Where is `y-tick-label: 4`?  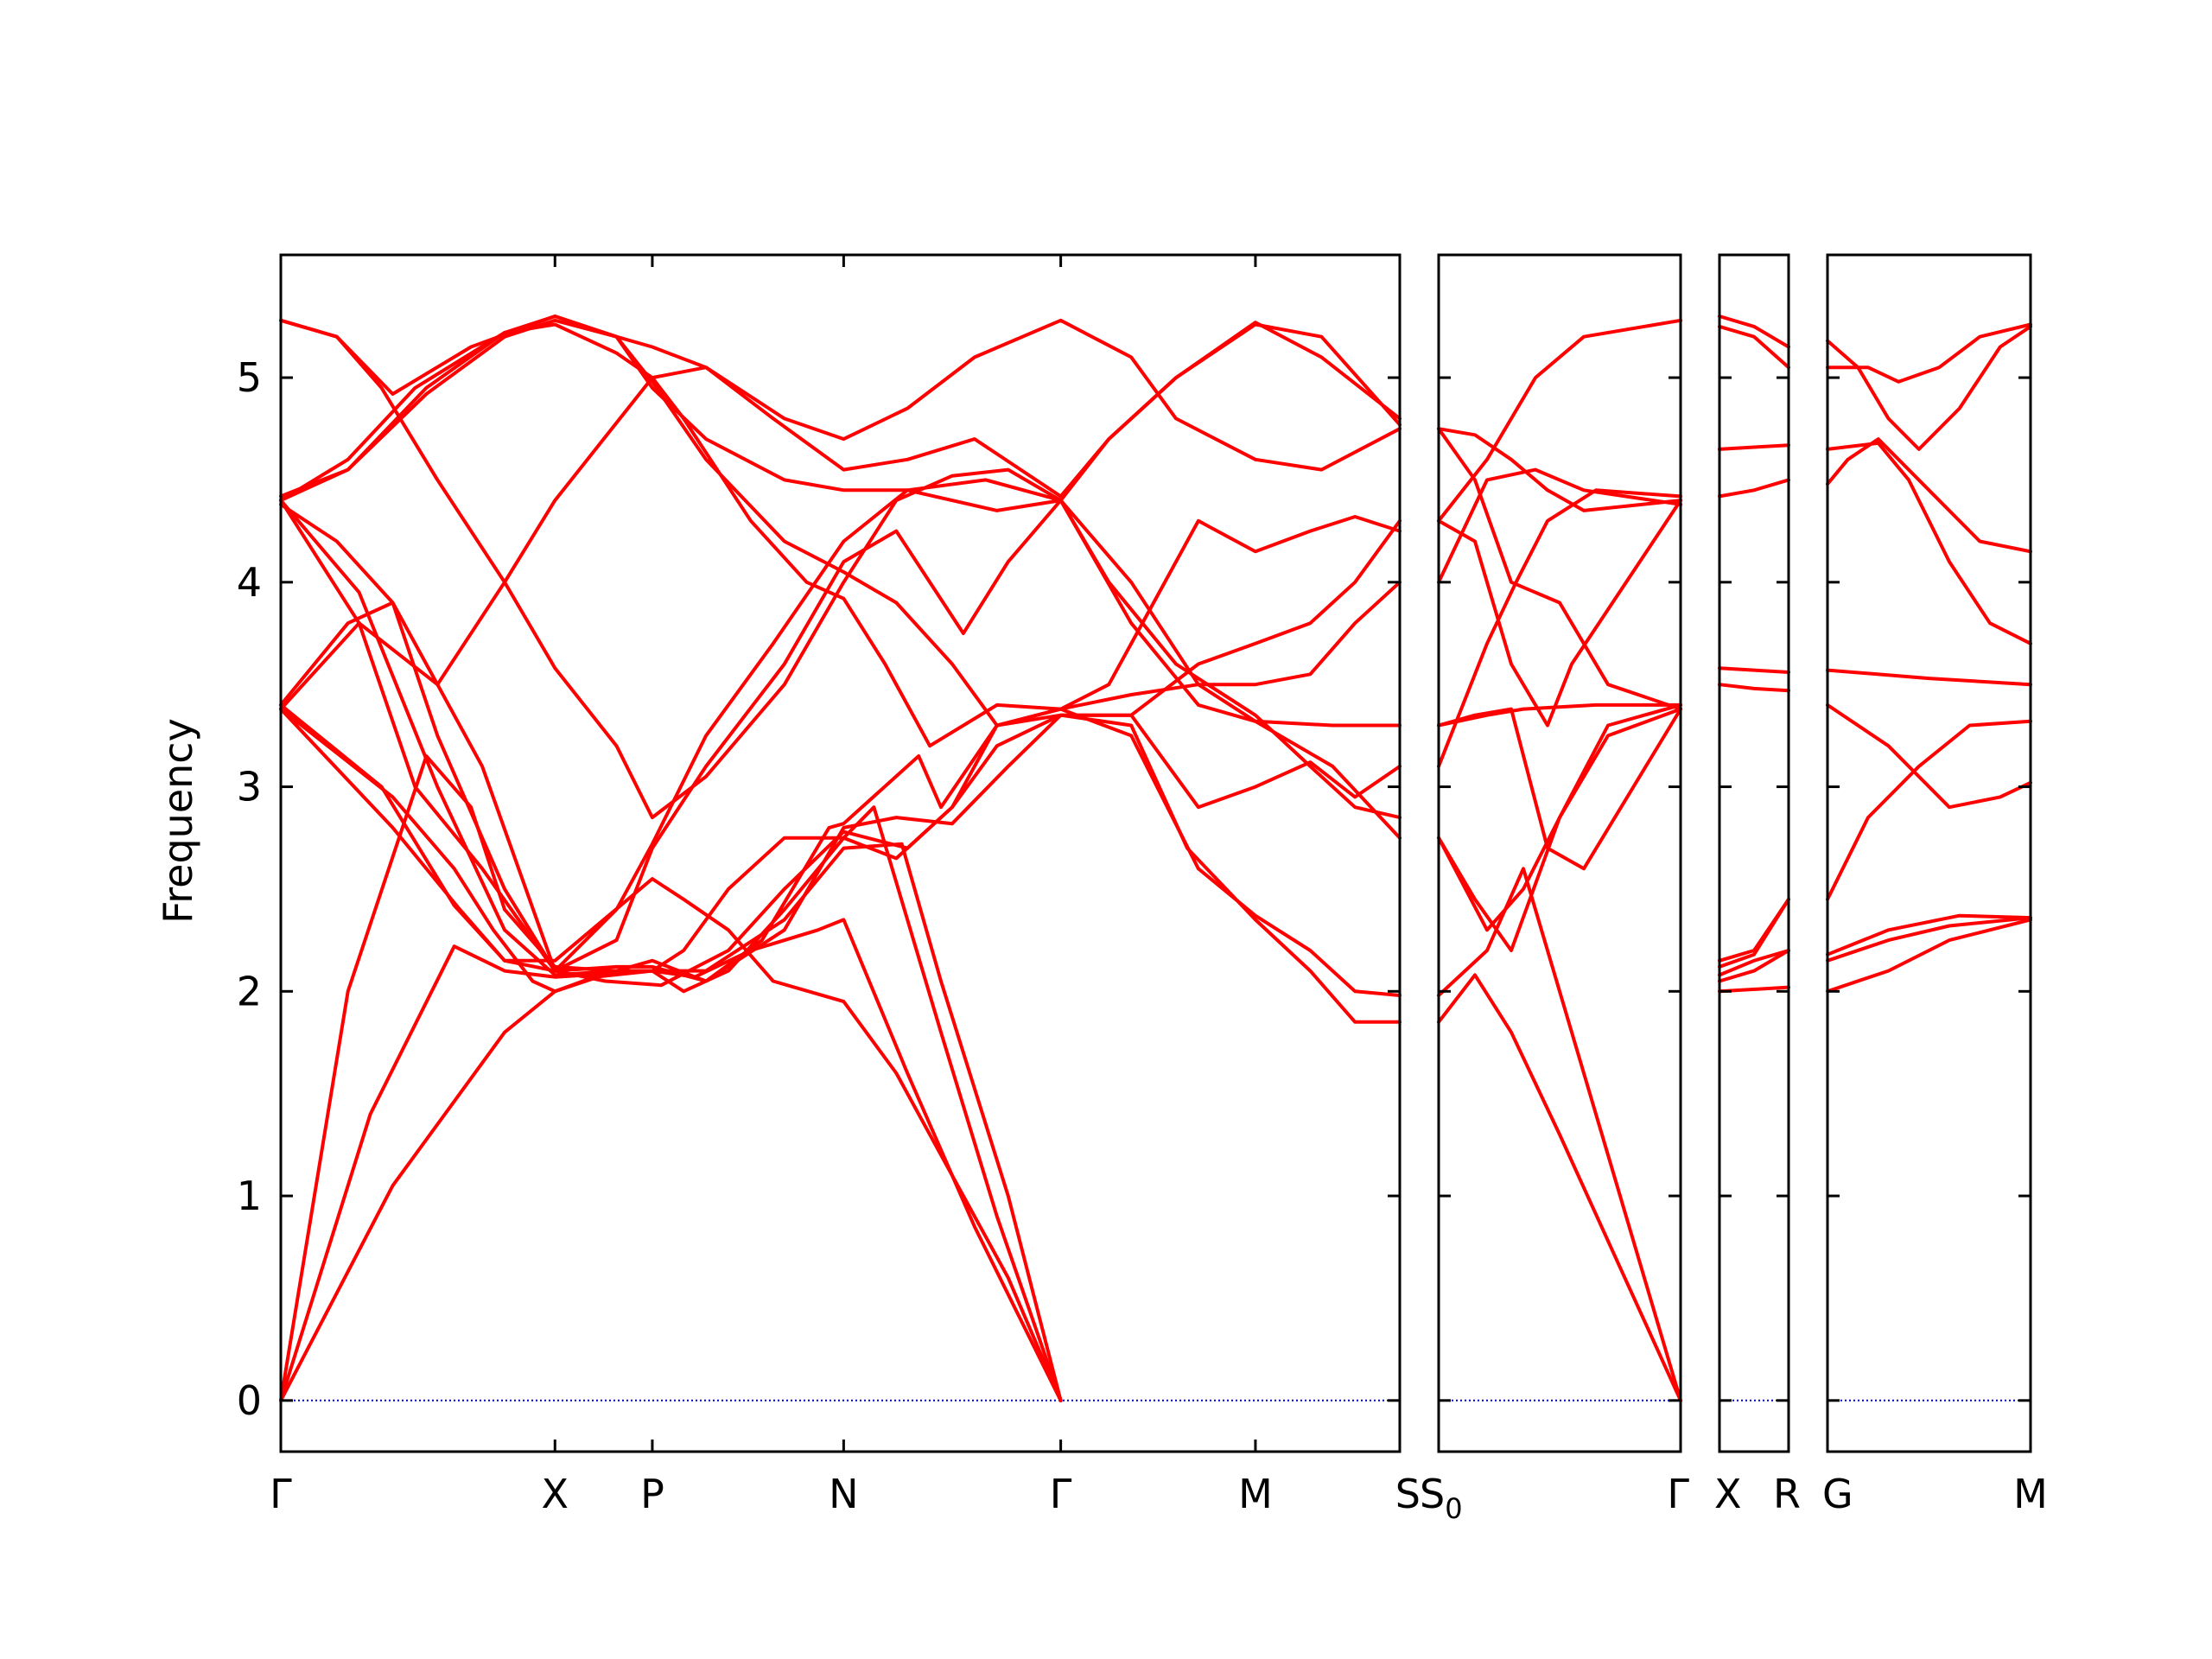 y-tick-label: 4 is located at coordinates (249, 582).